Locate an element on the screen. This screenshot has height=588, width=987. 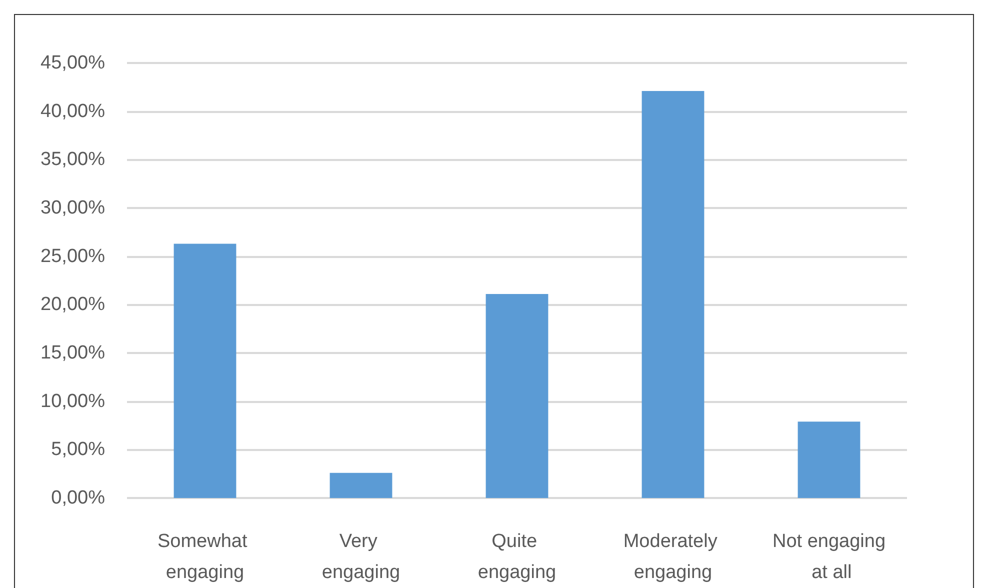
y-tick-label: 10,00% is located at coordinates (73, 401).